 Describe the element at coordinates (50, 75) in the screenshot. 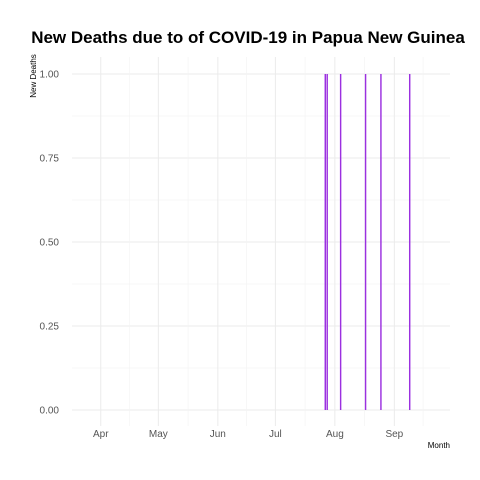

I see `y-tick-label: 1.00` at that location.